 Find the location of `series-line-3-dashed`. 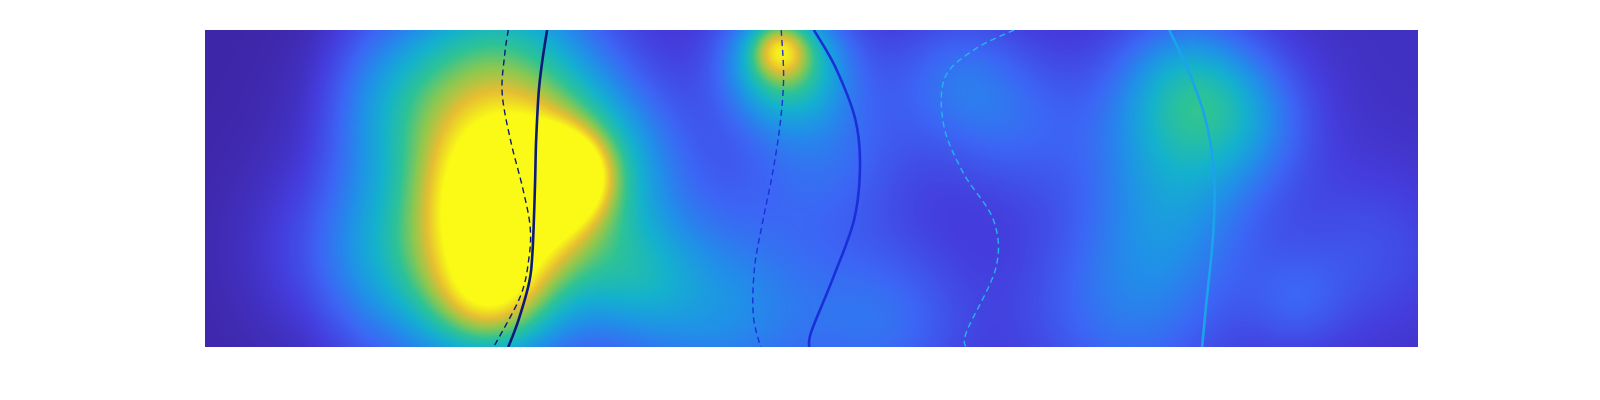

series-line-3-dashed is located at coordinates (768, 188).